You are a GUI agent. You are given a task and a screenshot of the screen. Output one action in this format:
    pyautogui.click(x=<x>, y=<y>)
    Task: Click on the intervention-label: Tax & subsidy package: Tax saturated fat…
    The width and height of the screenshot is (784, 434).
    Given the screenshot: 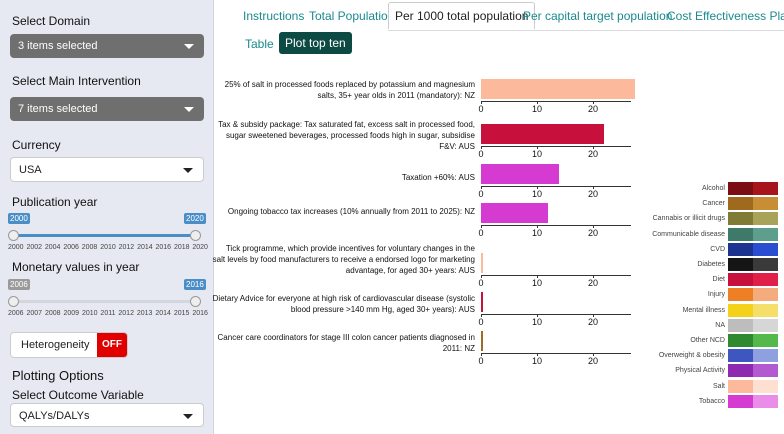 What is the action you would take?
    pyautogui.click(x=346, y=135)
    